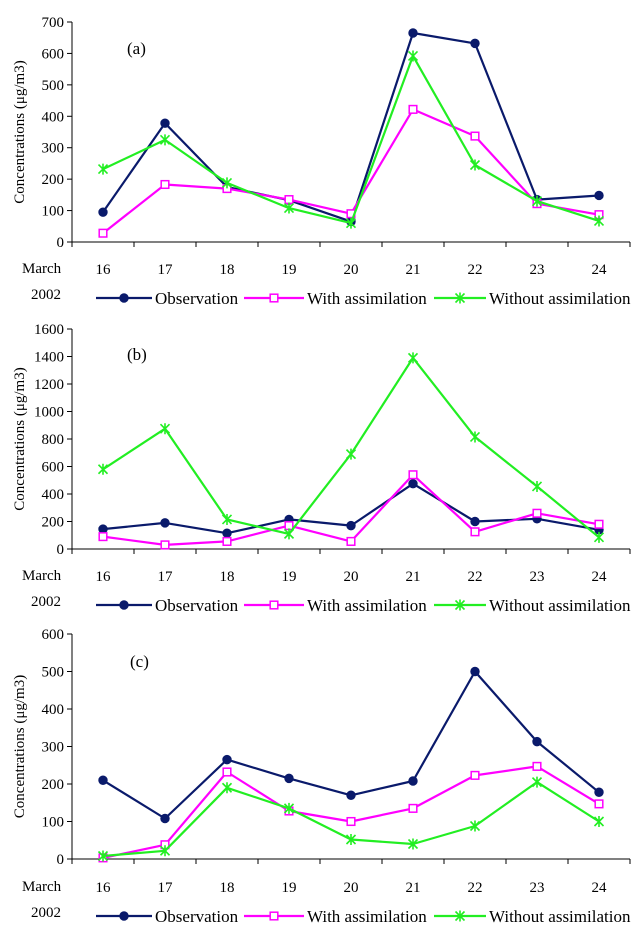 Image resolution: width=635 pixels, height=934 pixels. I want to click on panel-c-observation-point-1-shape, so click(165, 818).